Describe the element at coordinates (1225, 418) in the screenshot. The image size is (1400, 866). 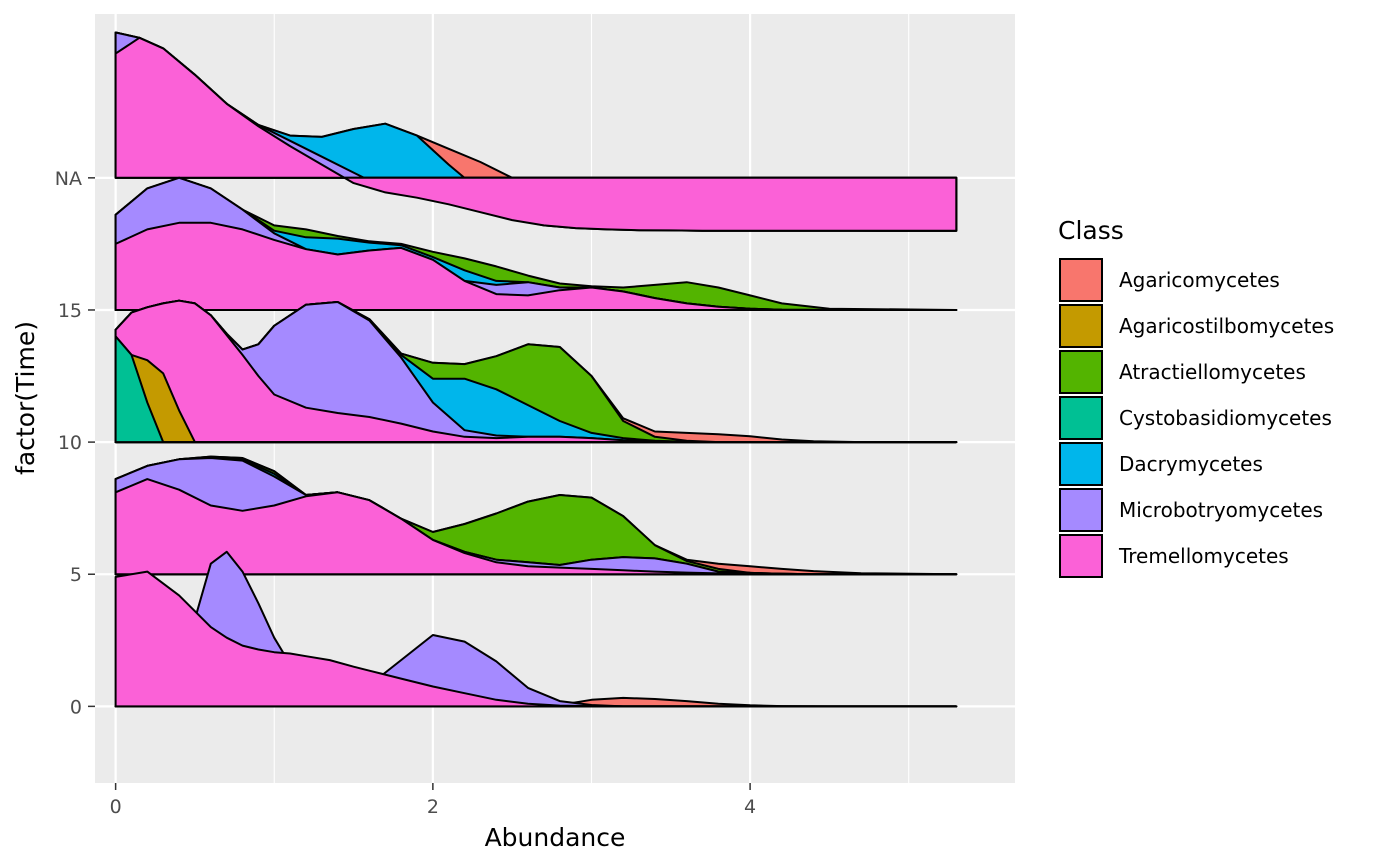
I see `legend-label: Cystobasidiomycetes` at that location.